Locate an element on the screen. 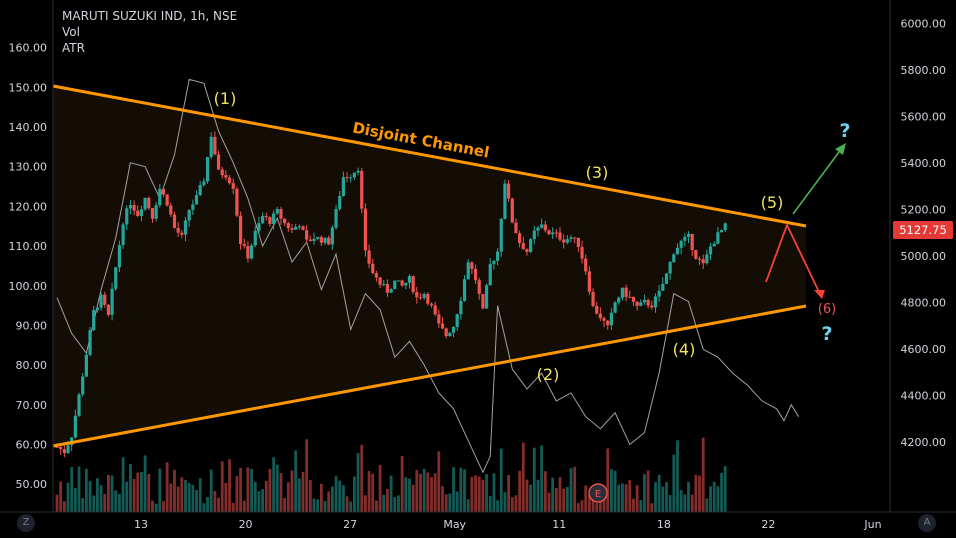 This screenshot has height=538, width=956. volume-indicator-label: Vol is located at coordinates (71, 32).